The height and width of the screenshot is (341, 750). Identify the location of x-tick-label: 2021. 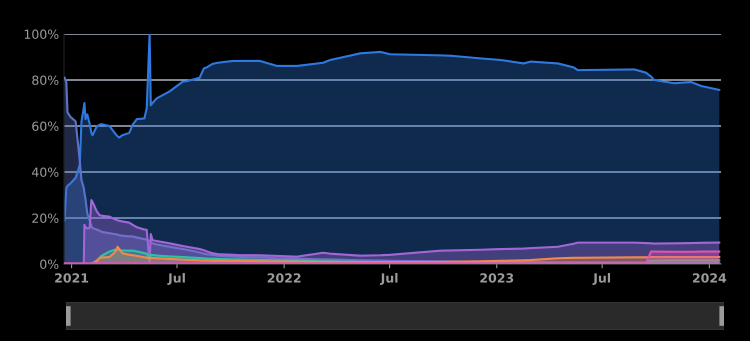
(71, 278).